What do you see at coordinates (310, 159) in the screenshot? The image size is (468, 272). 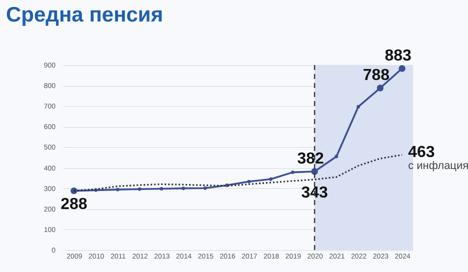 I see `data-label: 382` at bounding box center [310, 159].